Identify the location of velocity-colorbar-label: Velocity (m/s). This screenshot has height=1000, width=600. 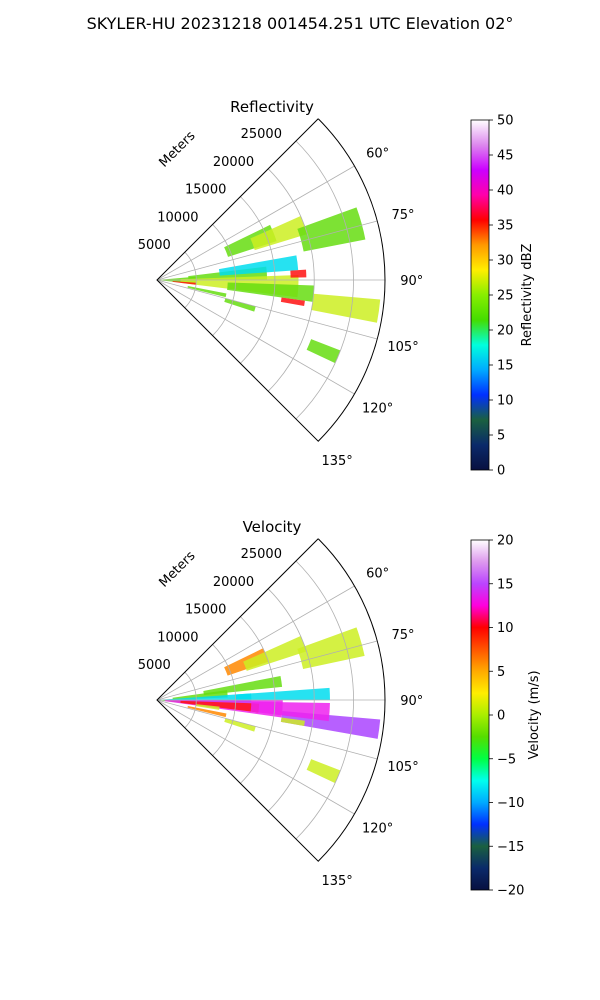
(534, 714).